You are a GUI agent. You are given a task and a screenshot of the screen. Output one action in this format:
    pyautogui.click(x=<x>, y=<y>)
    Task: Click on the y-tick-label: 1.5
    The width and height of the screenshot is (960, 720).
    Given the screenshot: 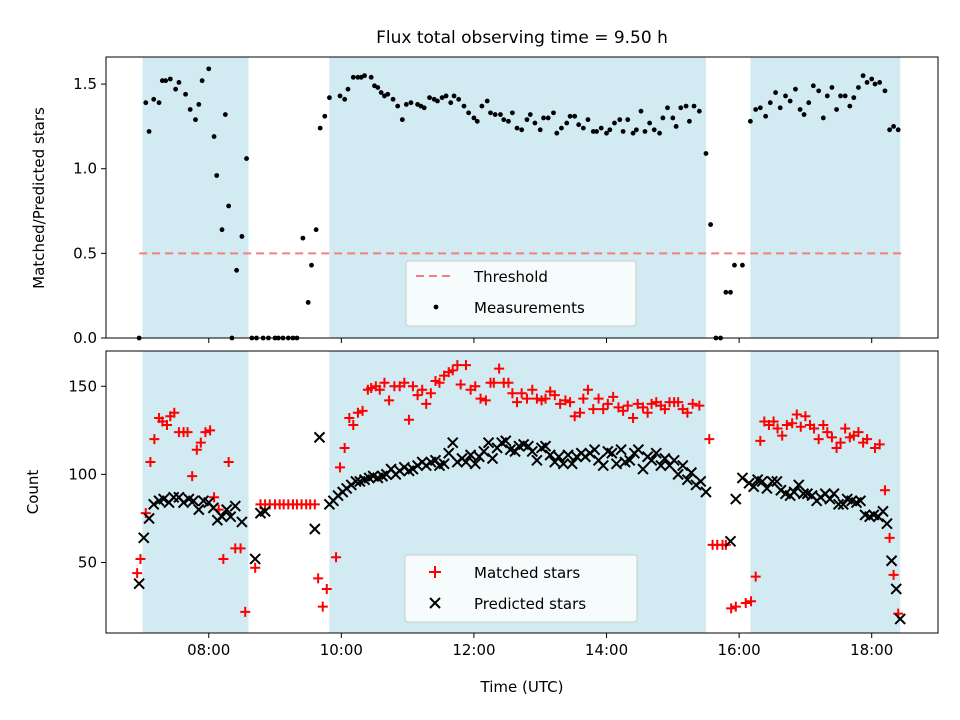 What is the action you would take?
    pyautogui.click(x=85, y=84)
    